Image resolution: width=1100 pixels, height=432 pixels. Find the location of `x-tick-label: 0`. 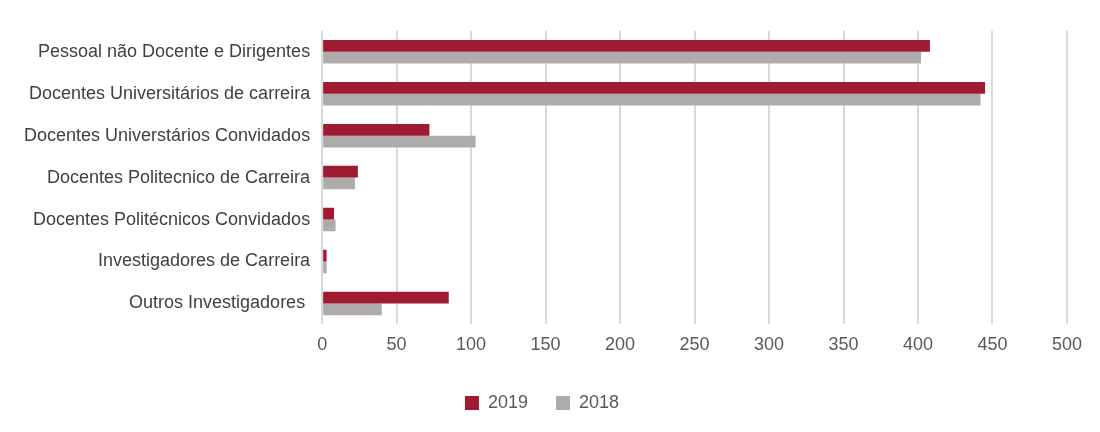

x-tick-label: 0 is located at coordinates (322, 344).